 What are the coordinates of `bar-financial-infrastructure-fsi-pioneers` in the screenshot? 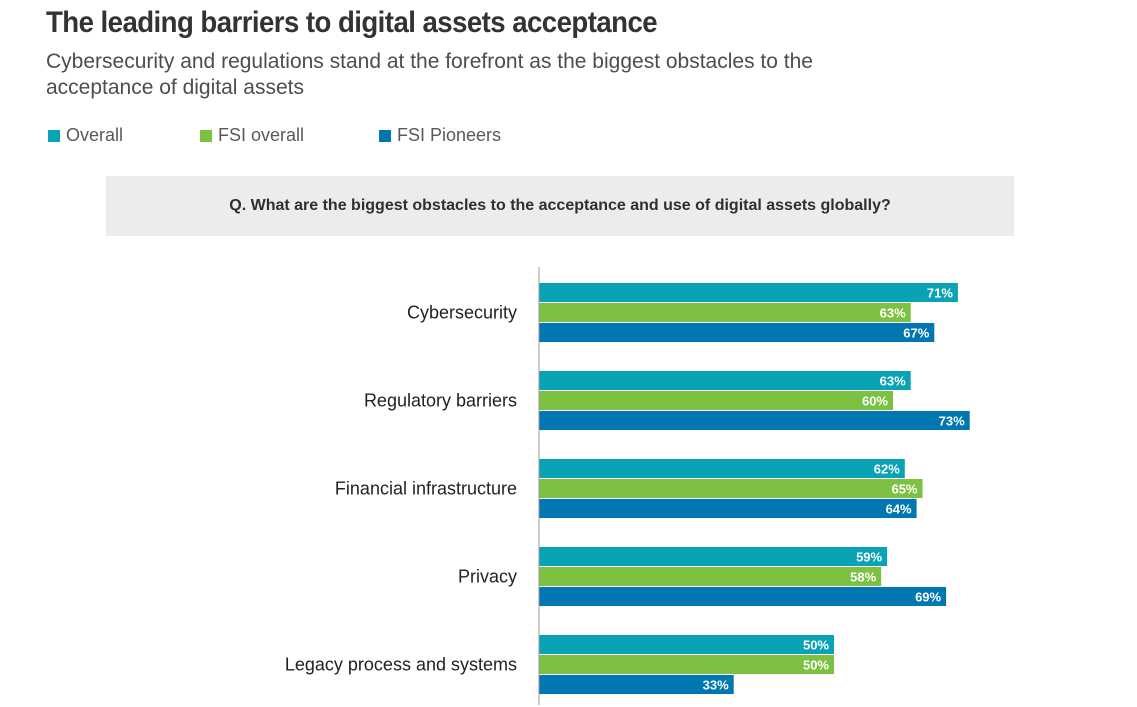 It's located at (728, 508).